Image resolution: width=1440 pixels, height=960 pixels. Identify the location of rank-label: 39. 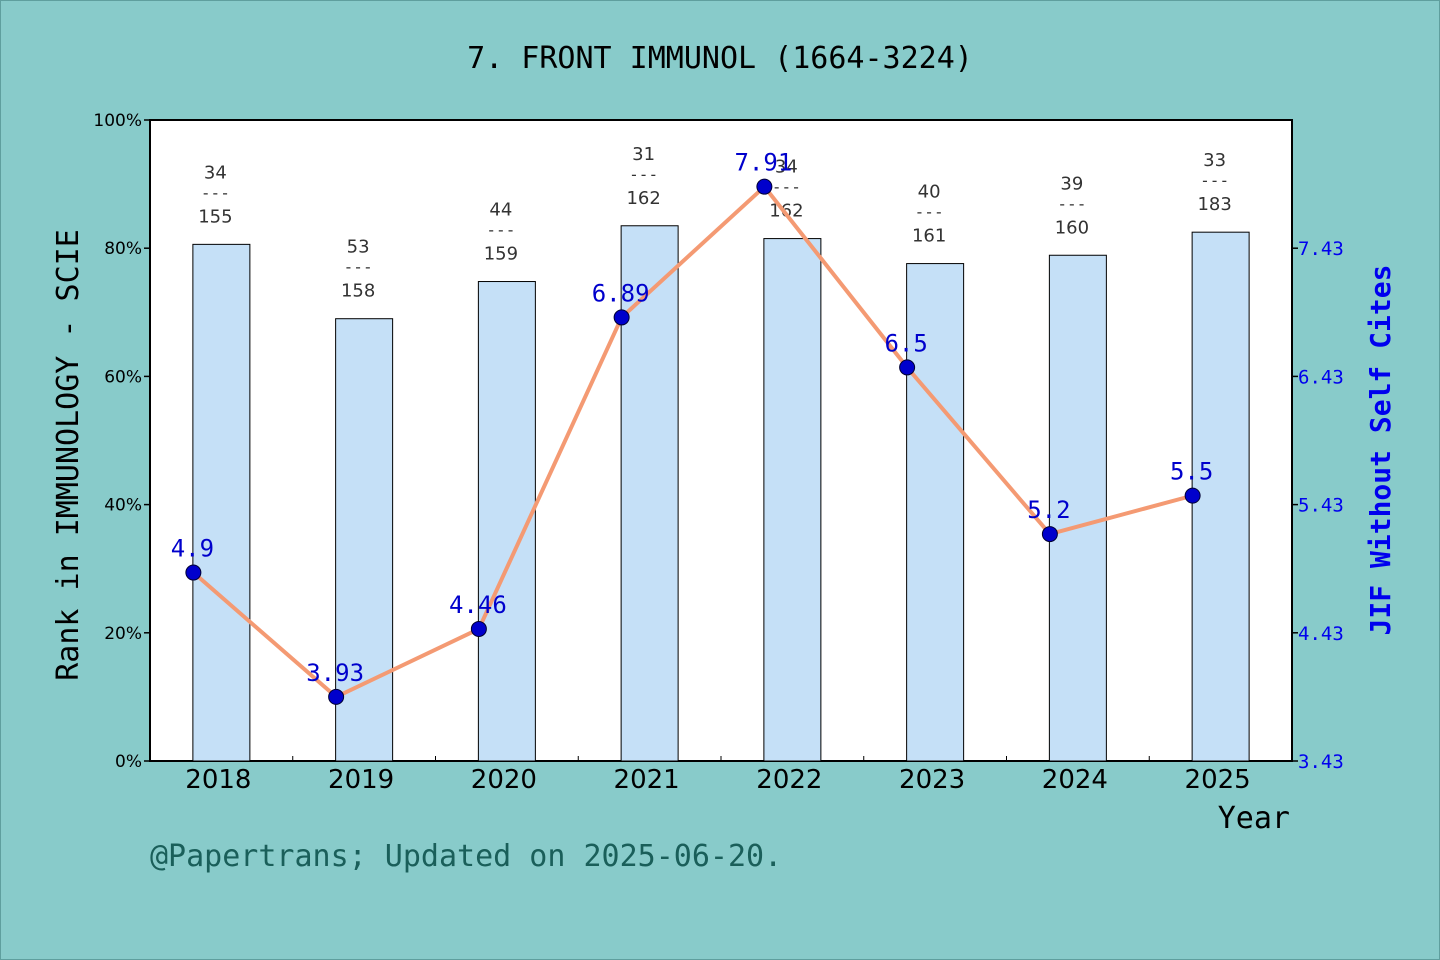
(1071, 183).